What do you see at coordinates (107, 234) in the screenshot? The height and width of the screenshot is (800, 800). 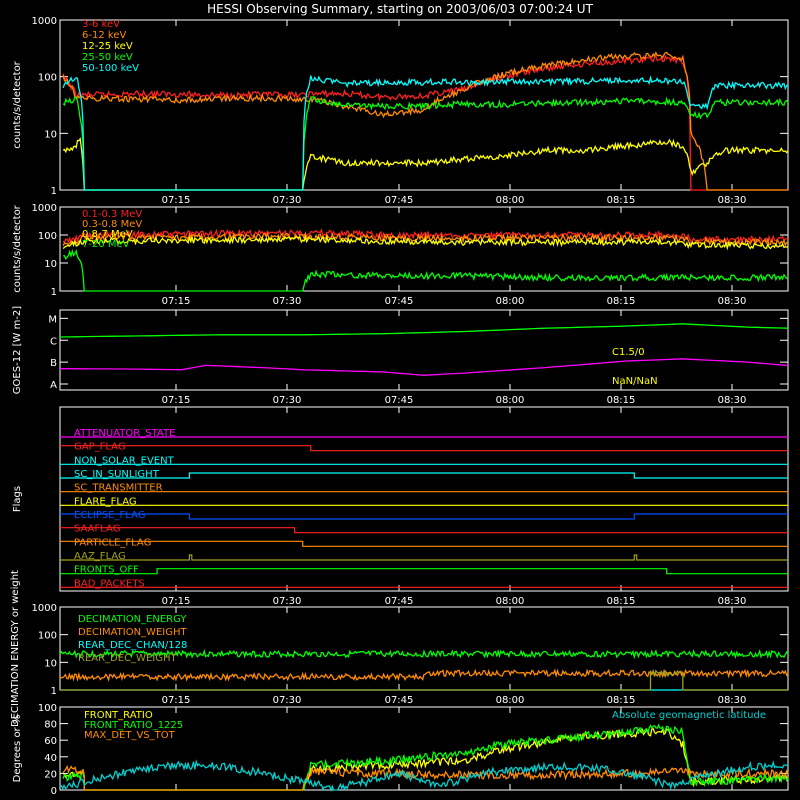 I see `legend-entry: 0.8-7 MeV` at bounding box center [107, 234].